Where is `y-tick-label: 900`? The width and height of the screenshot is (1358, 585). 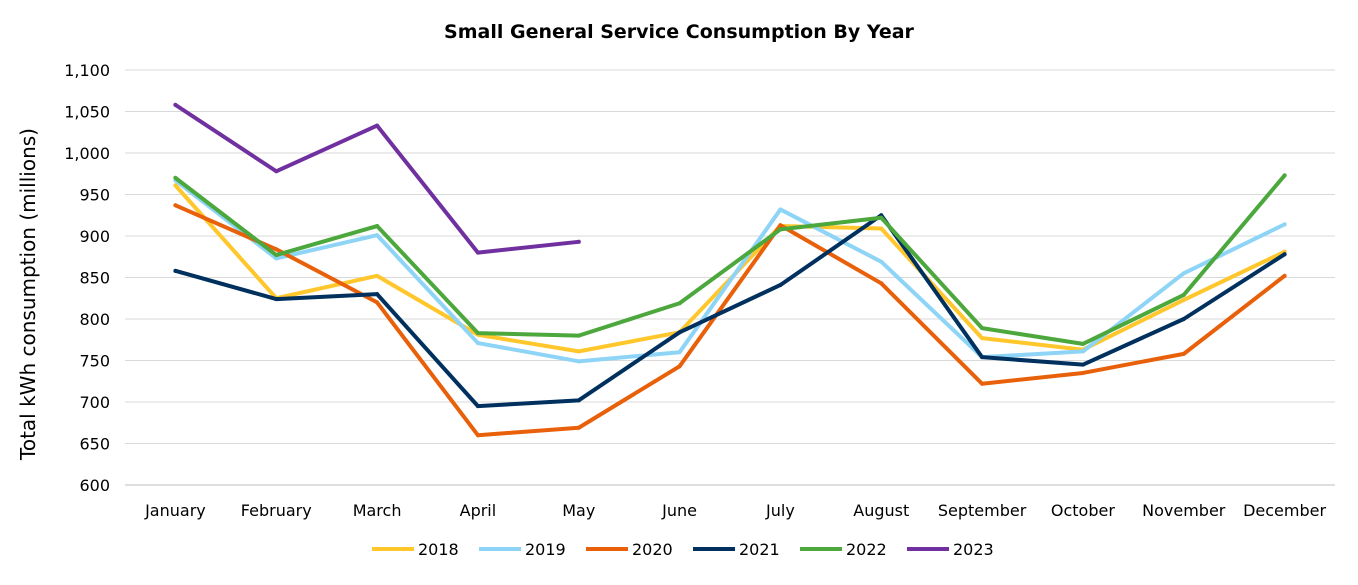 y-tick-label: 900 is located at coordinates (94, 236).